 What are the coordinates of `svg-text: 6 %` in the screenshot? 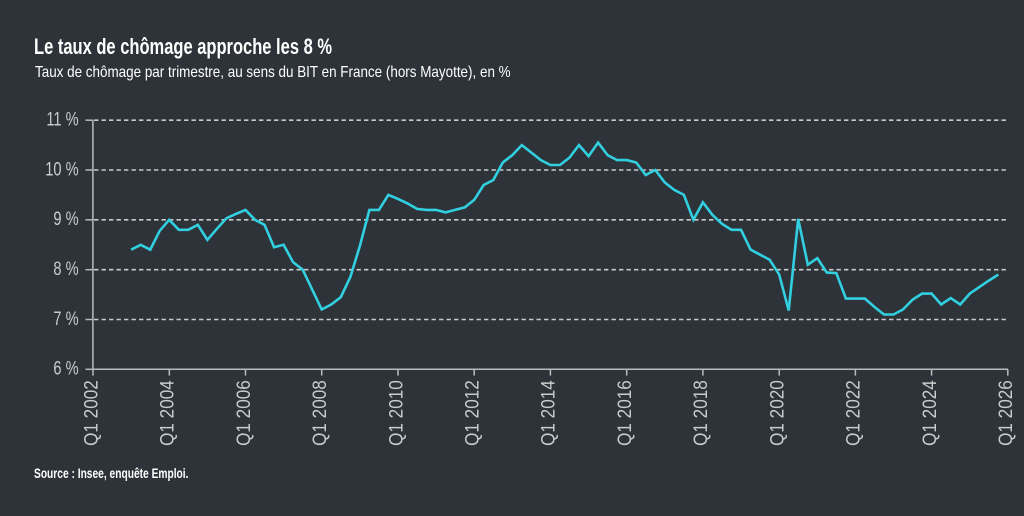 It's located at (65, 368).